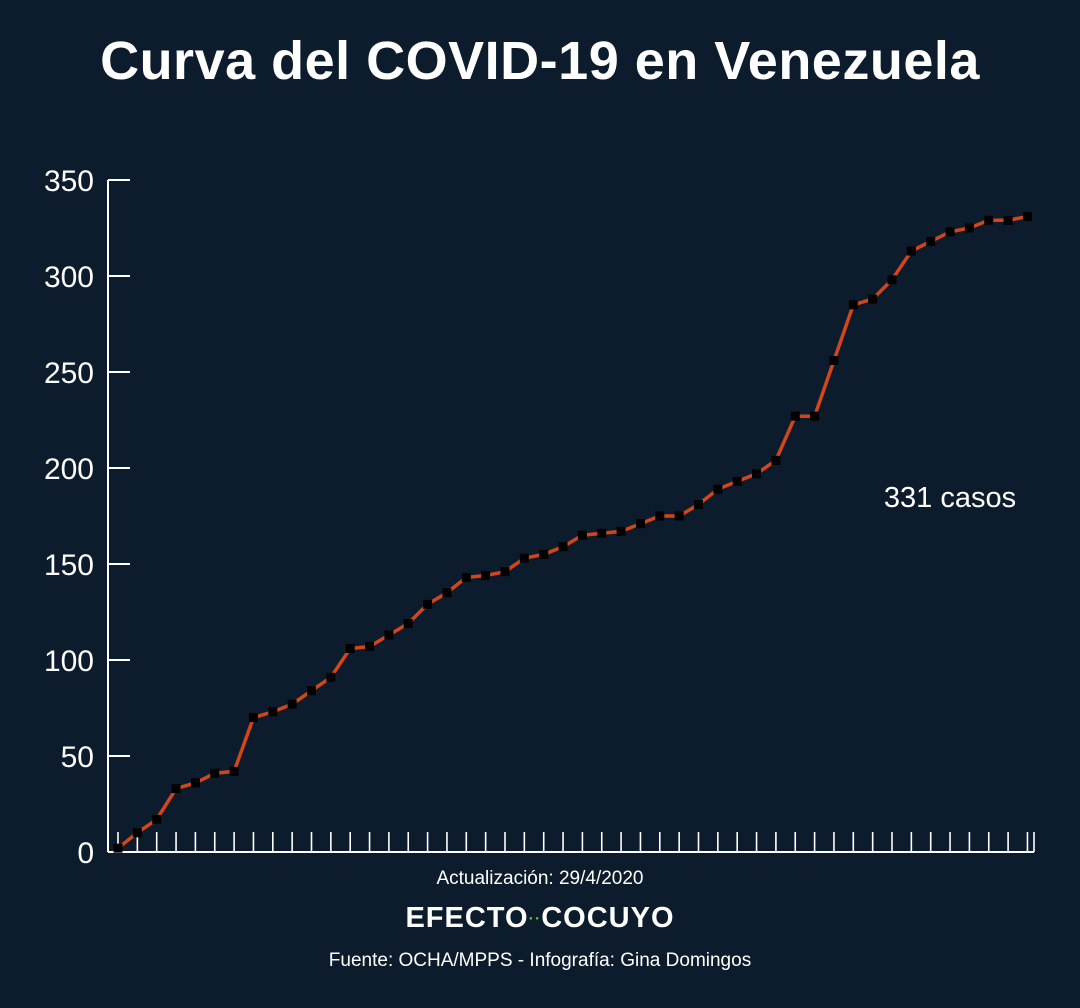 The height and width of the screenshot is (1008, 1080). I want to click on y-tick-label: 350, so click(69, 181).